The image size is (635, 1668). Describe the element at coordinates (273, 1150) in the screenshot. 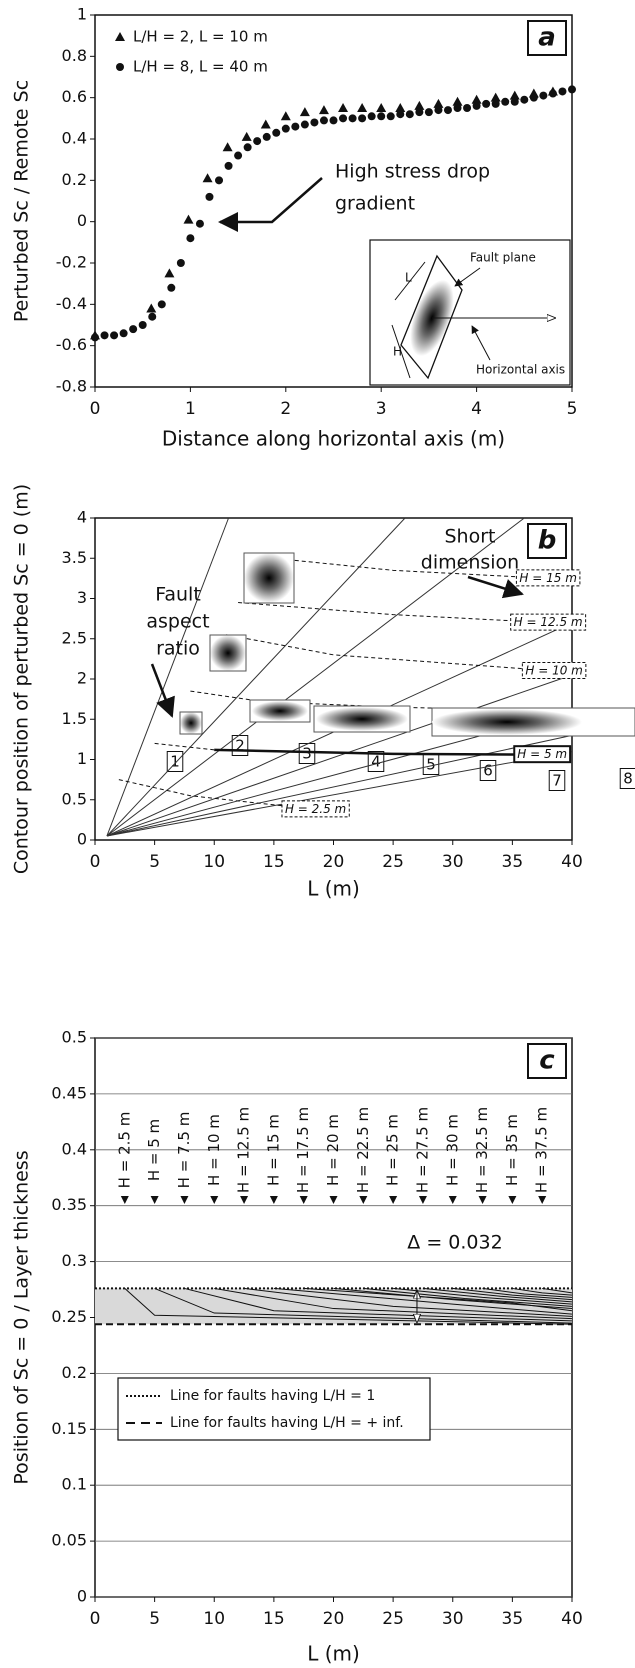

I see `curve-label: H = 15 m` at that location.